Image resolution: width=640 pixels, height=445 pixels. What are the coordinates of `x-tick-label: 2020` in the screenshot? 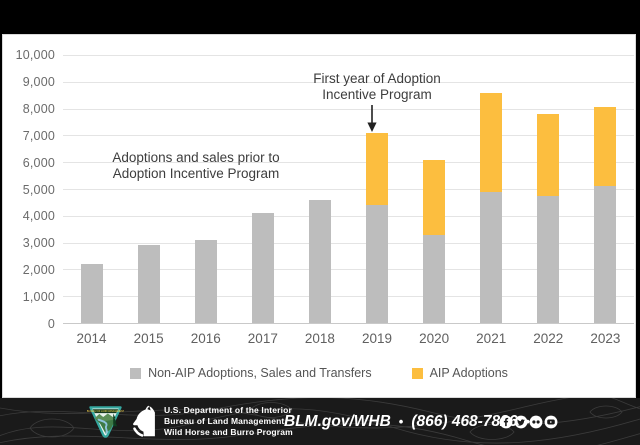 It's located at (434, 338).